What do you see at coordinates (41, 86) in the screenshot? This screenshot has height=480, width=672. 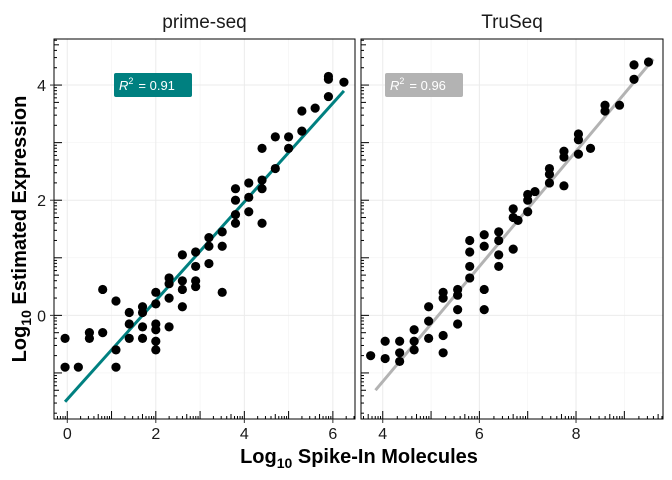 I see `y-tick-label: 4` at bounding box center [41, 86].